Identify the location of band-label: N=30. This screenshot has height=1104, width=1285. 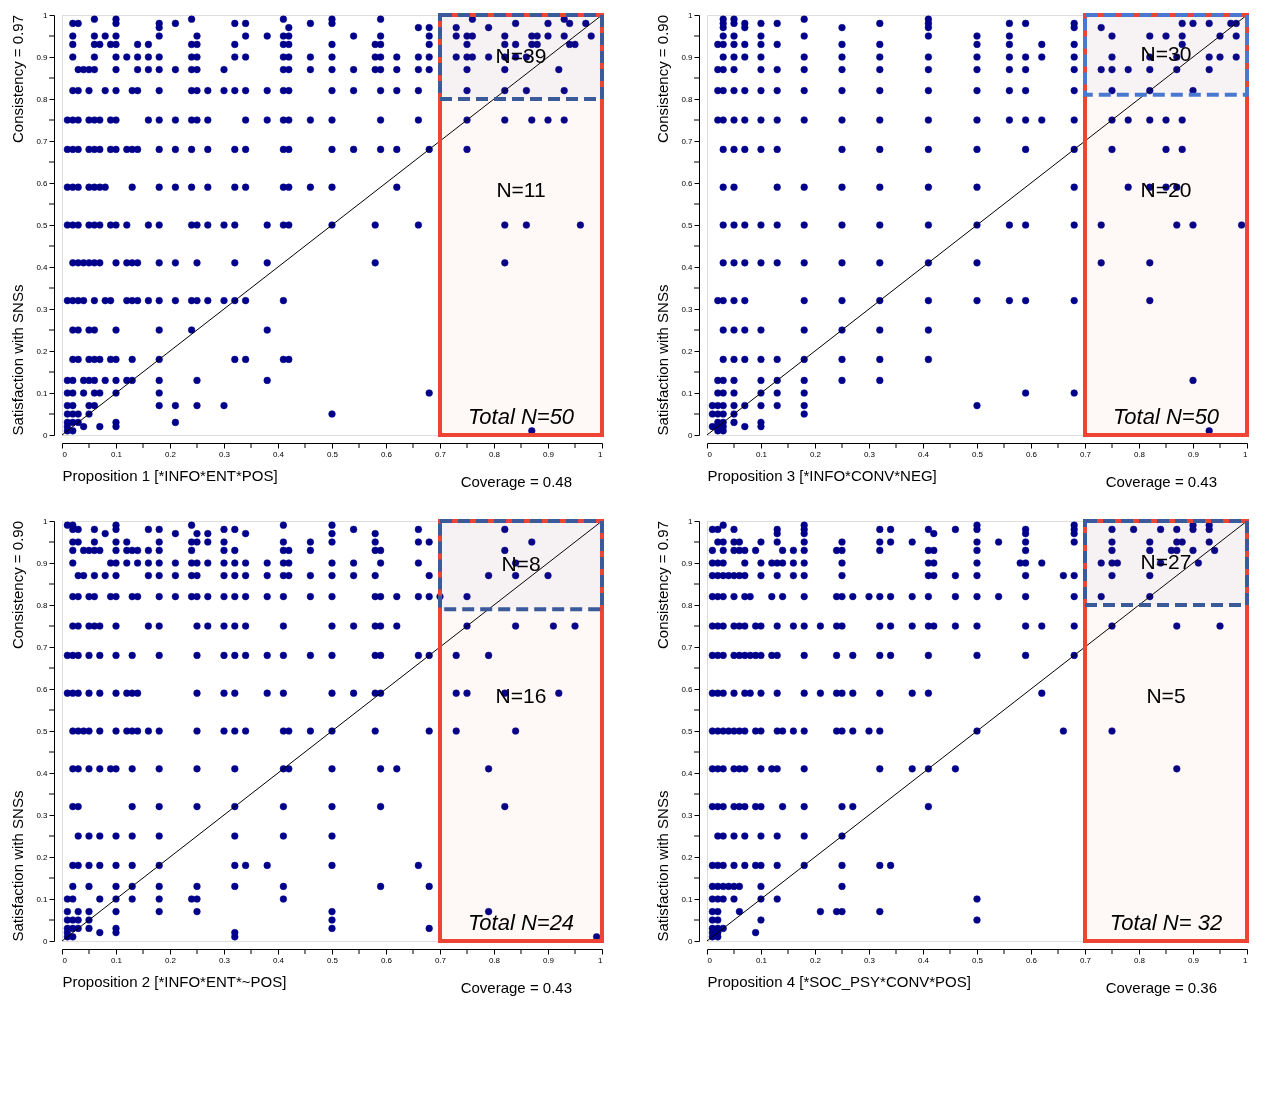
(1166, 53).